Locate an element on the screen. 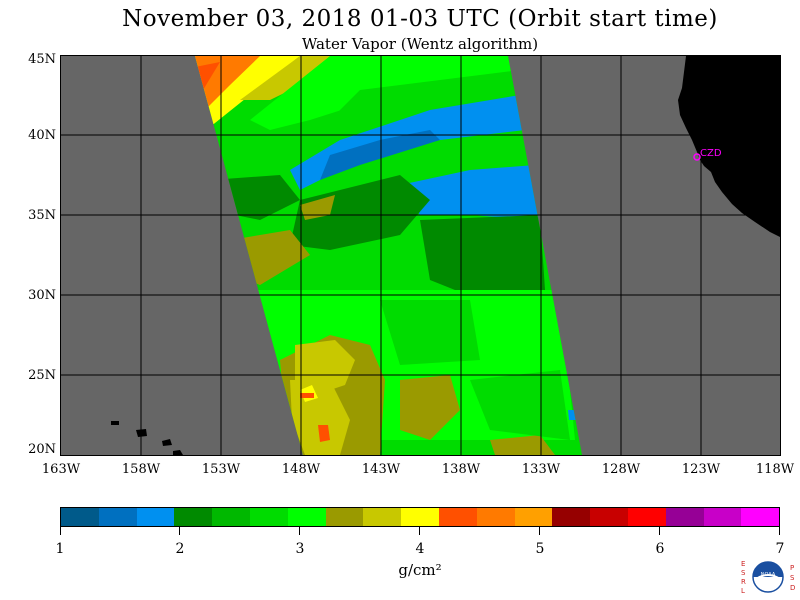 Image resolution: width=800 pixels, height=600 pixels. lon-label-118w: 118W is located at coordinates (775, 469).